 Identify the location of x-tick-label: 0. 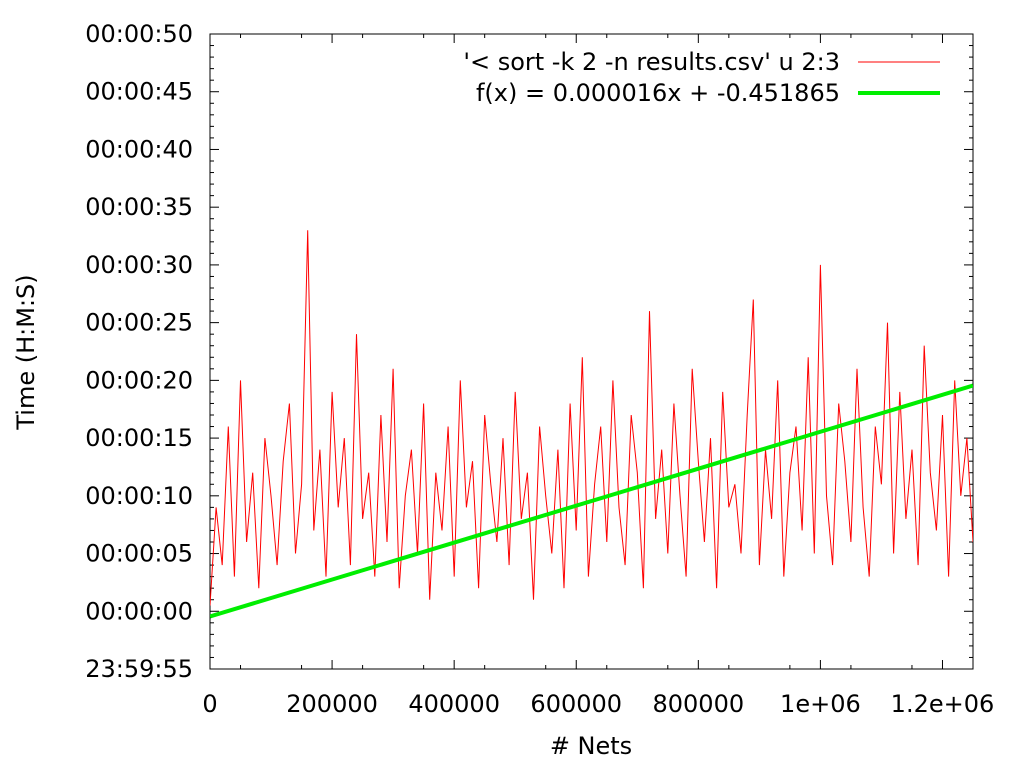
(209, 704).